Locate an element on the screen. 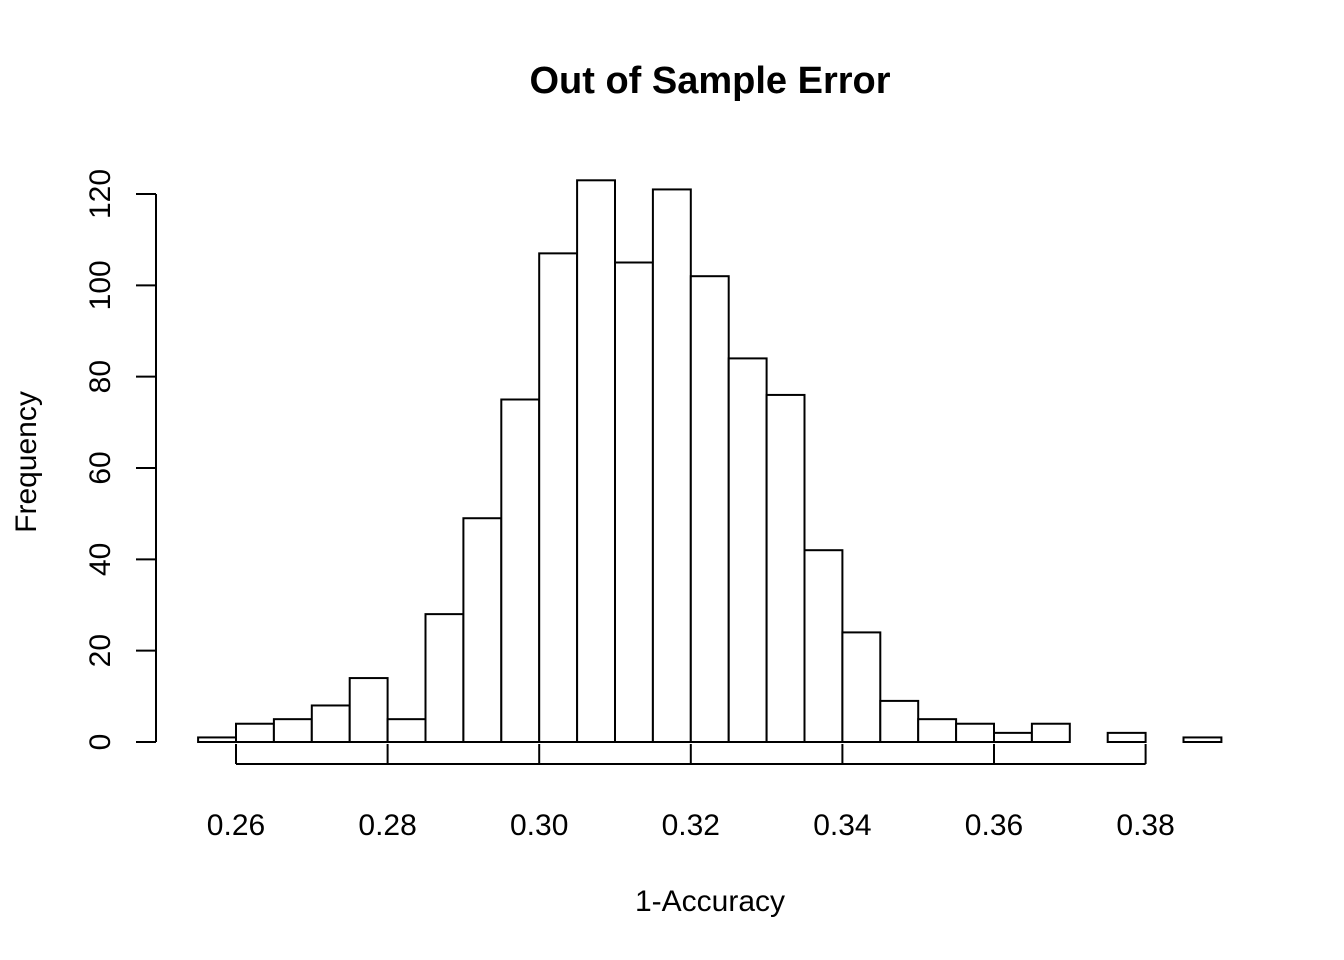 This screenshot has width=1344, height=960. x-tick-label: 0.32 is located at coordinates (691, 825).